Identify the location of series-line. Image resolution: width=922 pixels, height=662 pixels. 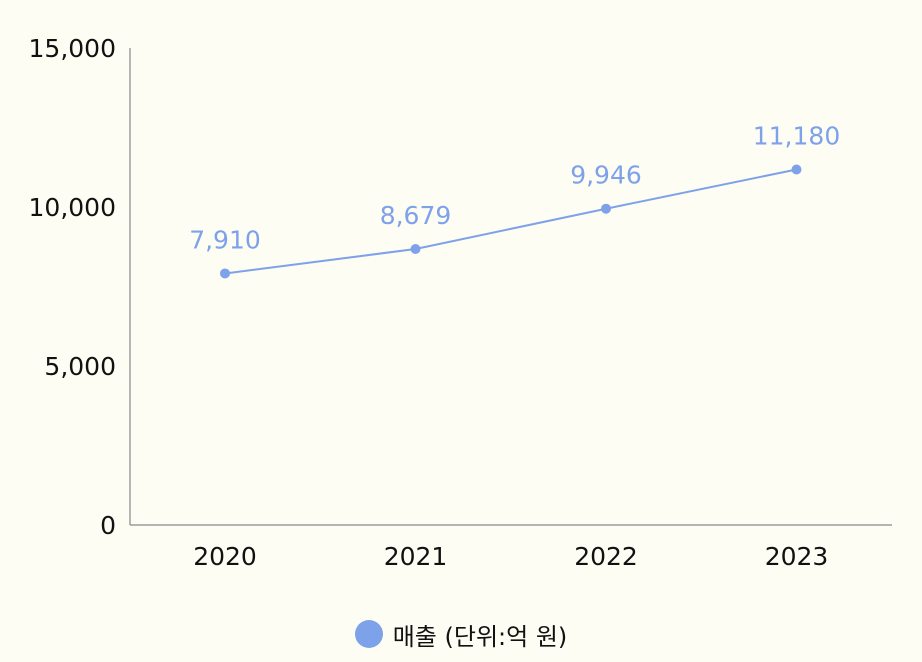
(510, 221).